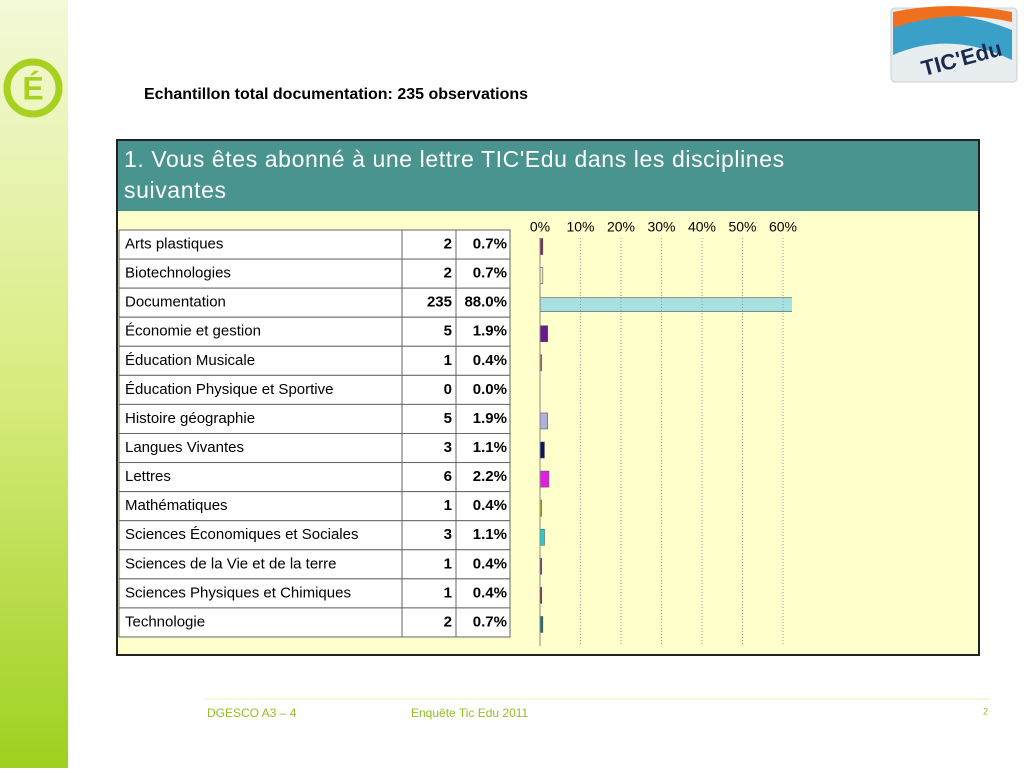 This screenshot has width=1024, height=773. Describe the element at coordinates (229, 389) in the screenshot. I see `category-label: Éducation Physique et Sportive` at that location.